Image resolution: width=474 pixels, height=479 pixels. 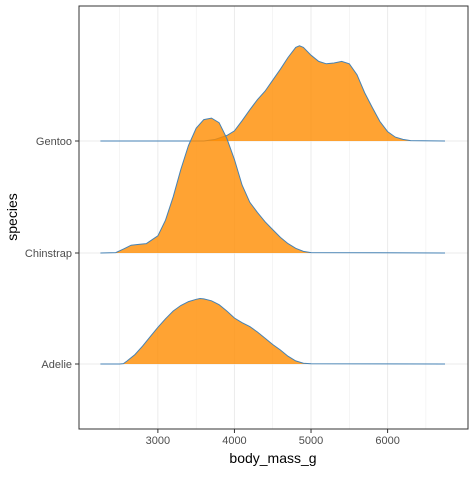 I want to click on x-axis-title: body_mass_g, so click(x=272, y=458).